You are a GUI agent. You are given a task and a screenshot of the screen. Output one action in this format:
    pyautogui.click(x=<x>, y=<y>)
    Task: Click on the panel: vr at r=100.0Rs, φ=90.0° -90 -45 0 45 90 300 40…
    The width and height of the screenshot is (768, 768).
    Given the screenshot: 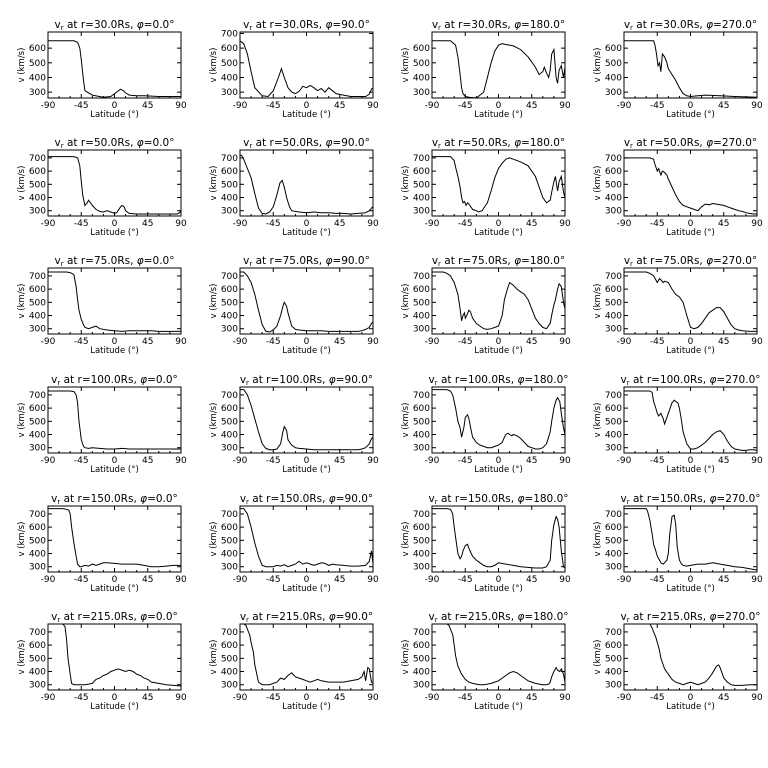 What is the action you would take?
    pyautogui.click(x=294, y=424)
    